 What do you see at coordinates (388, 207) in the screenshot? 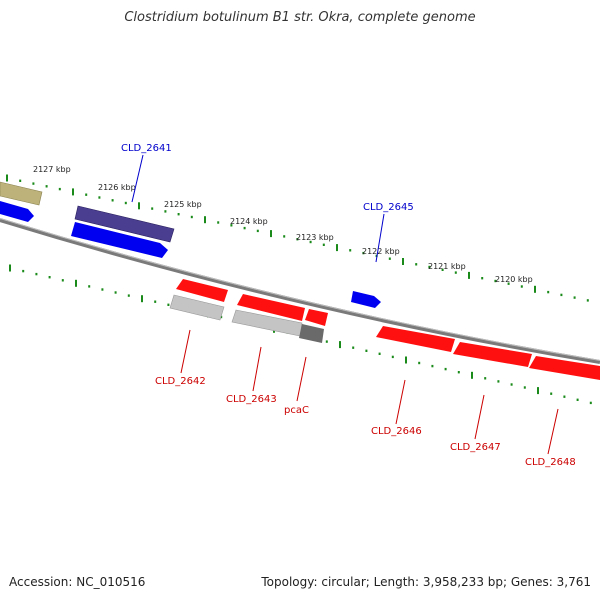
I see `label-cld-2645: CLD_2645` at bounding box center [388, 207].